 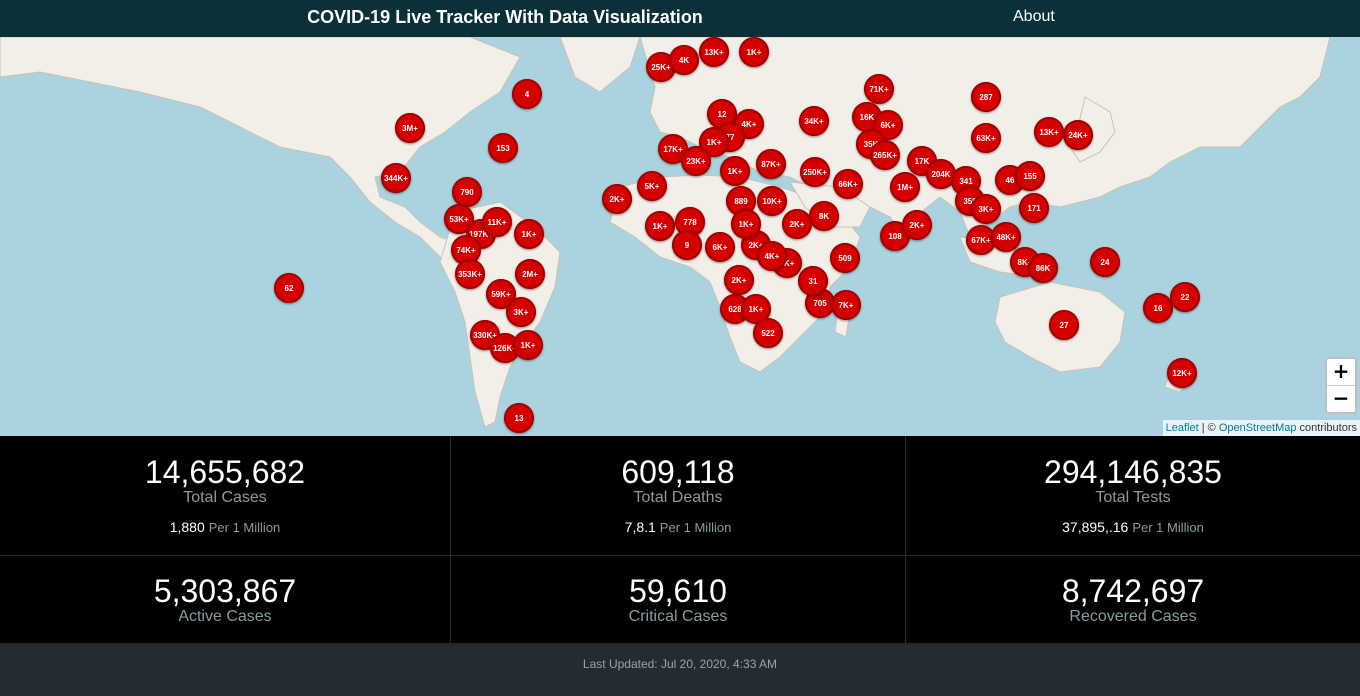 What do you see at coordinates (1034, 208) in the screenshot?
I see `cluster-marker: 171` at bounding box center [1034, 208].